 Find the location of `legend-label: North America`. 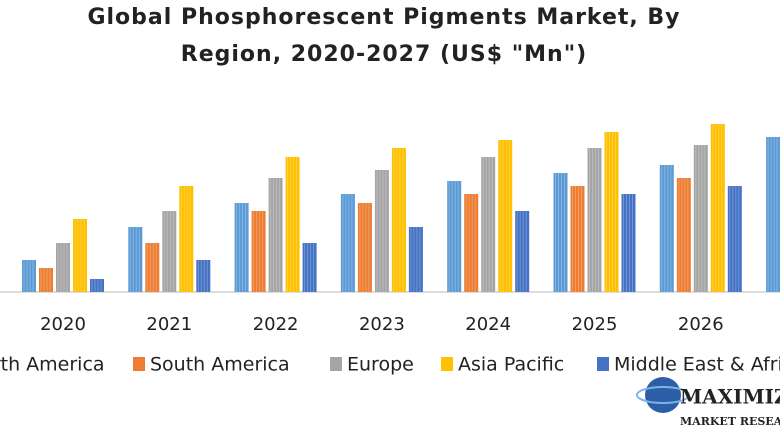

legend-label: North America is located at coordinates (52, 365).